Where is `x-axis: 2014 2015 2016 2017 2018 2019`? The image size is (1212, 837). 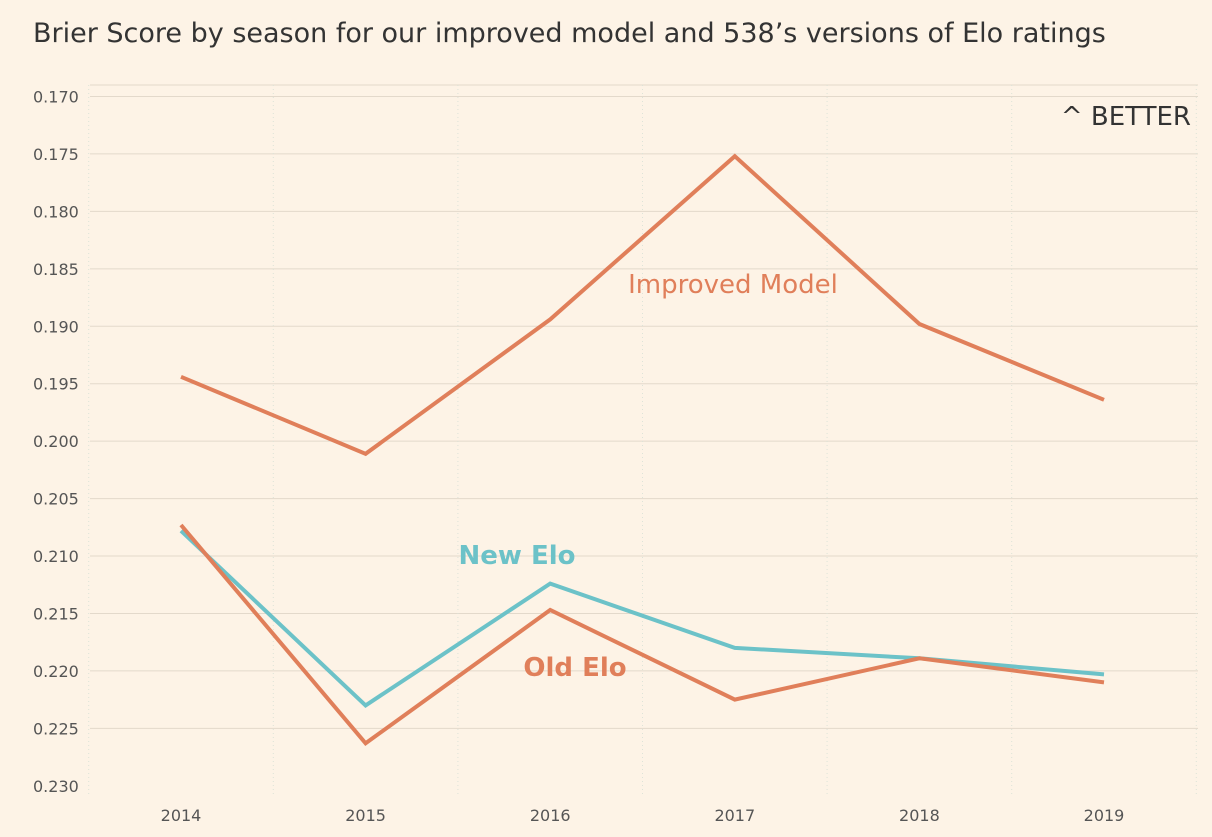 x-axis: 2014 2015 2016 2017 2018 2019 is located at coordinates (643, 815).